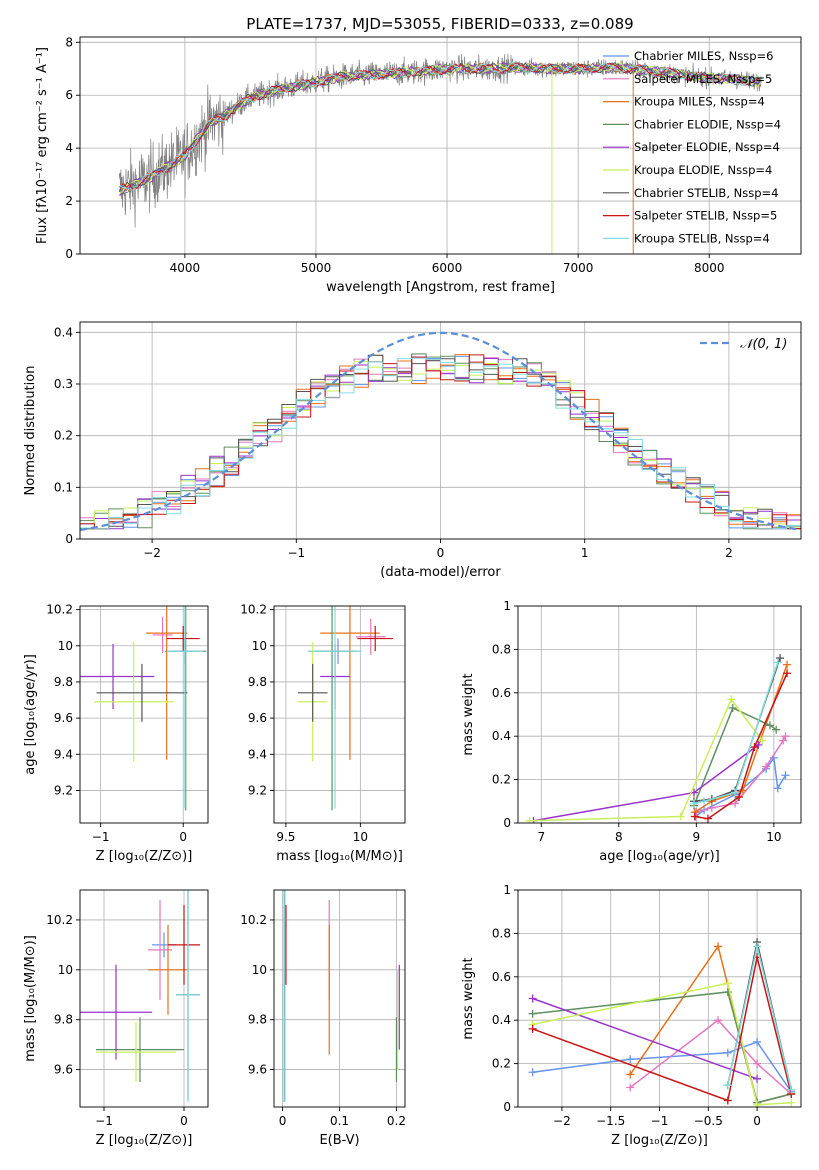 This screenshot has height=1170, width=819. What do you see at coordinates (703, 170) in the screenshot?
I see `legend-label: Kroupa ELODIE, Nssp=4` at bounding box center [703, 170].